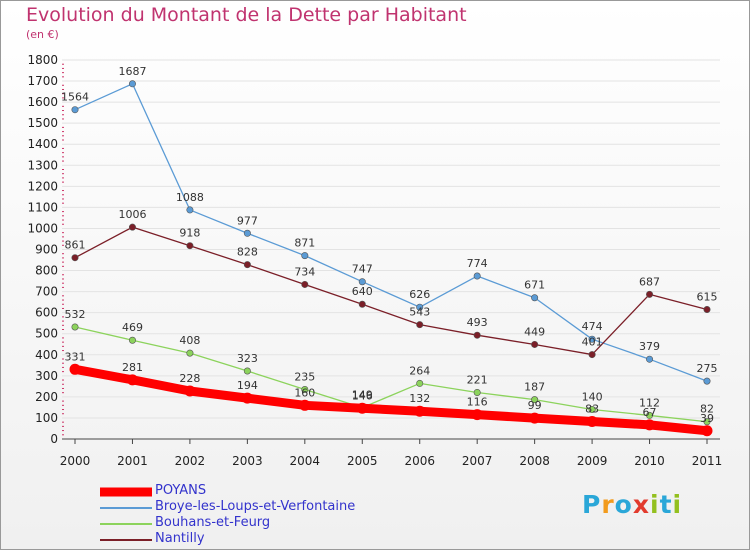  Describe the element at coordinates (534, 461) in the screenshot. I see `x-tick-label: 2008` at that location.